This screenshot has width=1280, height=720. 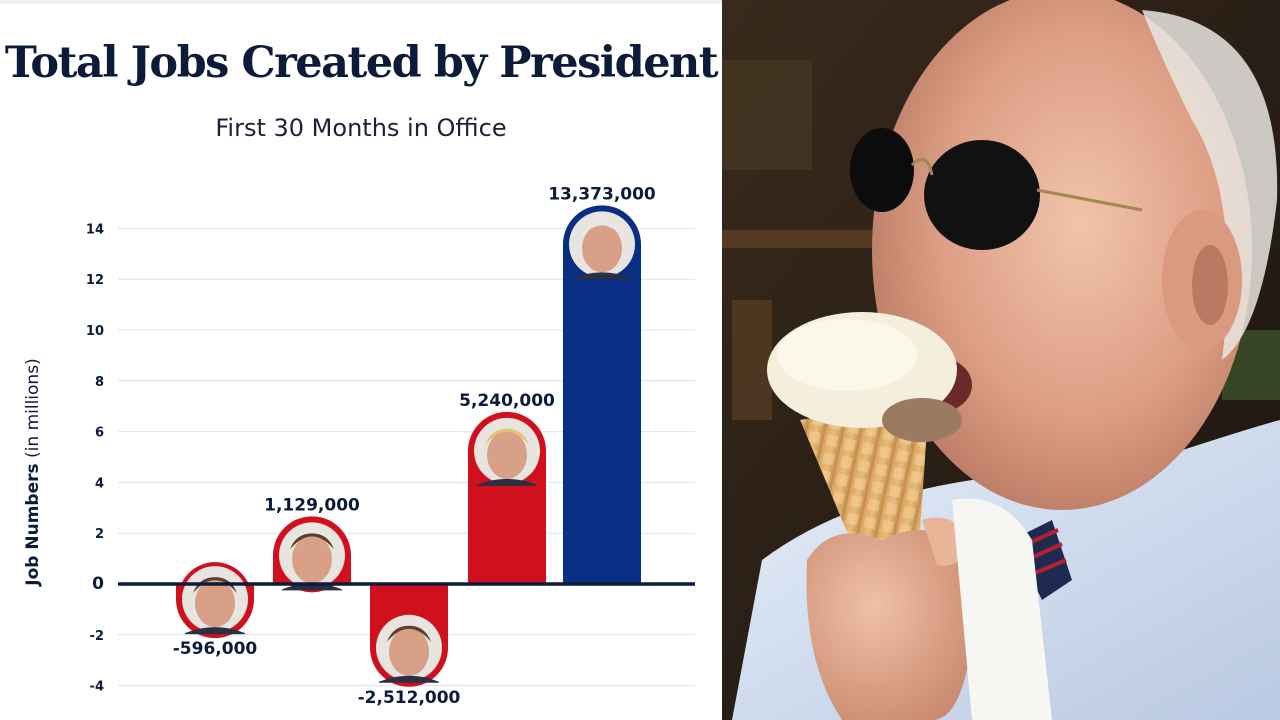 What do you see at coordinates (99, 483) in the screenshot?
I see `y-tick-label: 4` at bounding box center [99, 483].